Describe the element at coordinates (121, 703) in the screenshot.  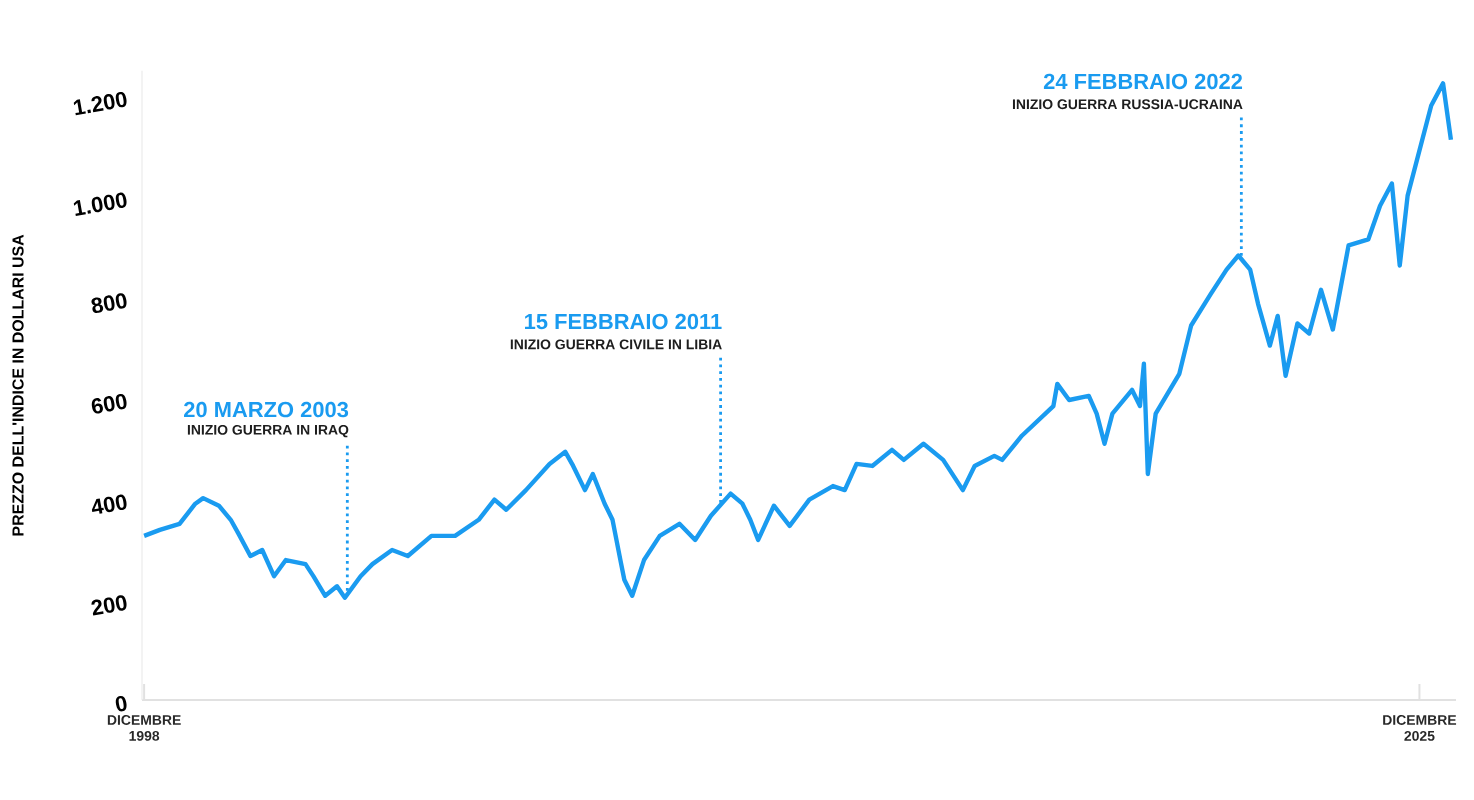
I see `y-tick-label: 0` at that location.